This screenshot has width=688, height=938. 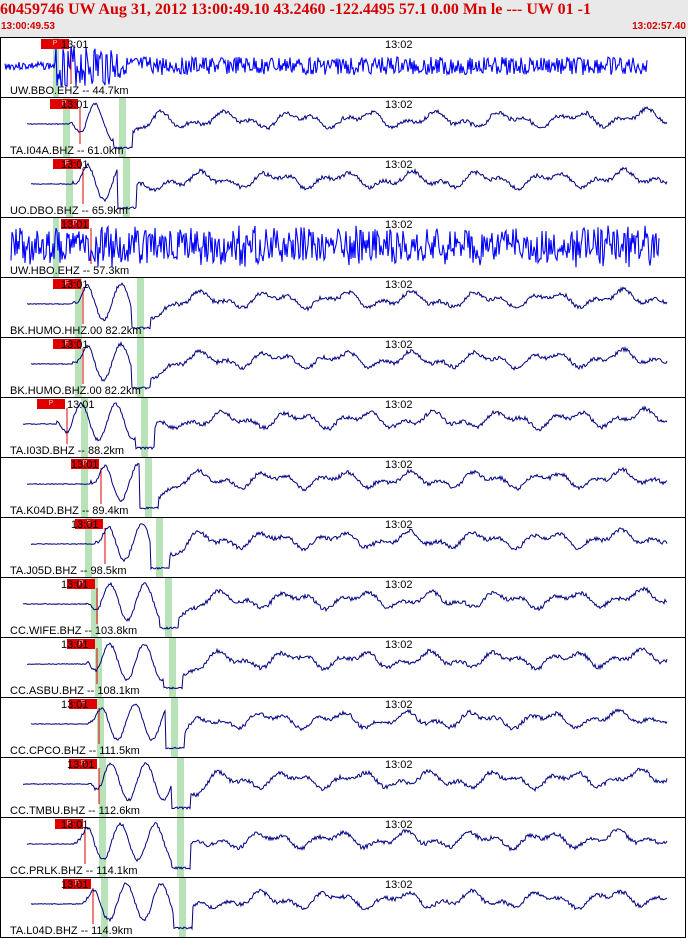 I want to click on trace-panel: P 13:01 13:02 CC.WIFE.BHZ -- 103.8km, so click(x=343, y=607).